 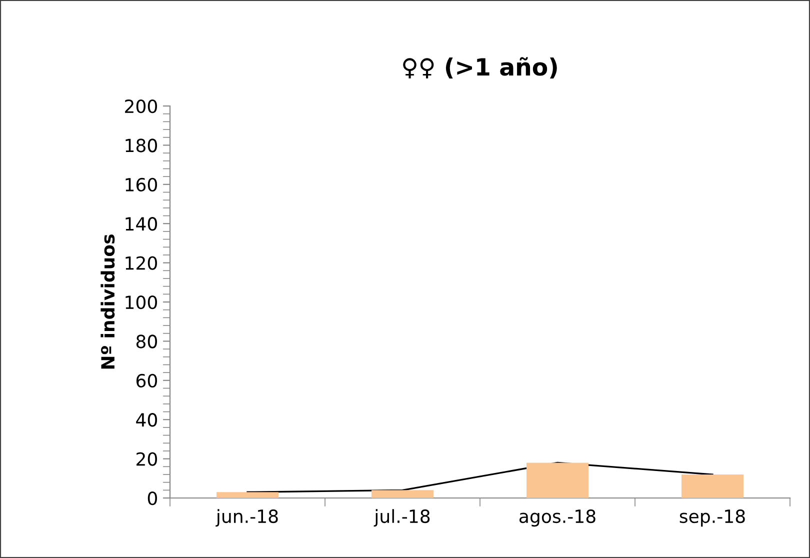 I want to click on y-tick-label: 20, so click(x=146, y=459).